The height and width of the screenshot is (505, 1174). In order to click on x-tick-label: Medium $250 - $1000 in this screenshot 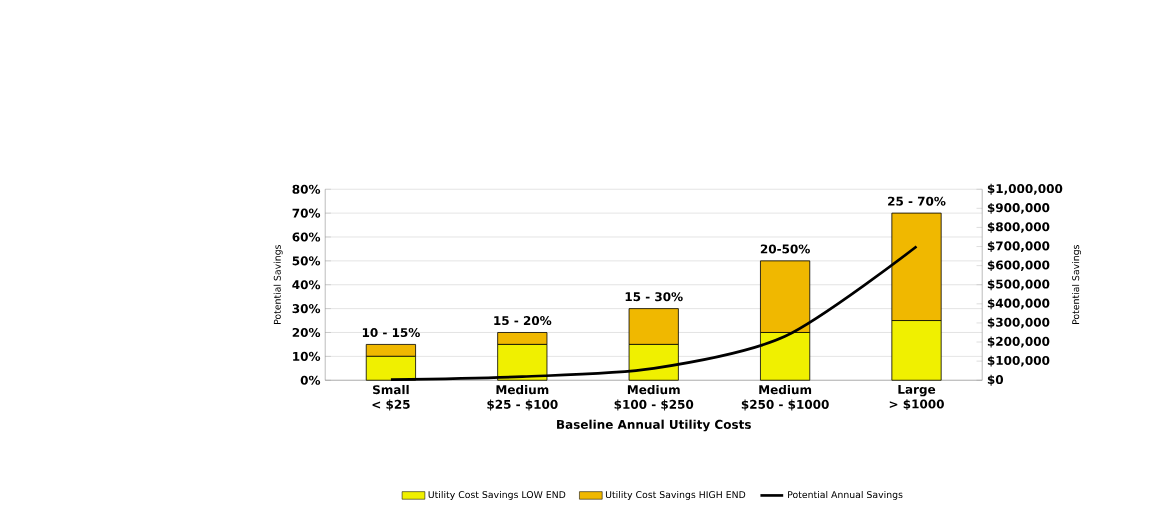, I will do `click(785, 397)`.